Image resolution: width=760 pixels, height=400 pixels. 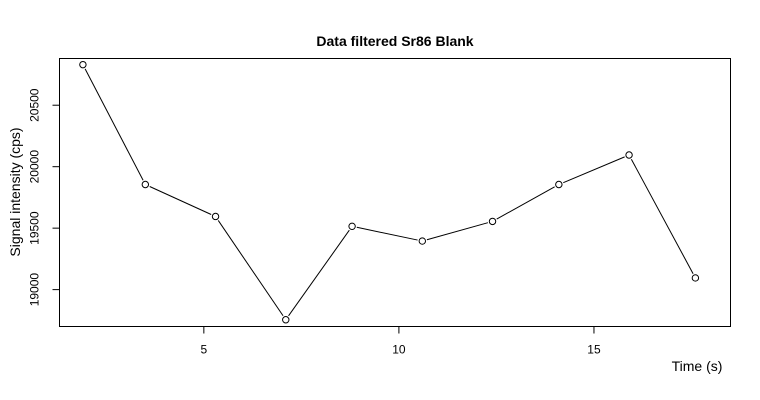 What do you see at coordinates (394, 41) in the screenshot?
I see `chart-title: Data filtered Sr86 Blank` at bounding box center [394, 41].